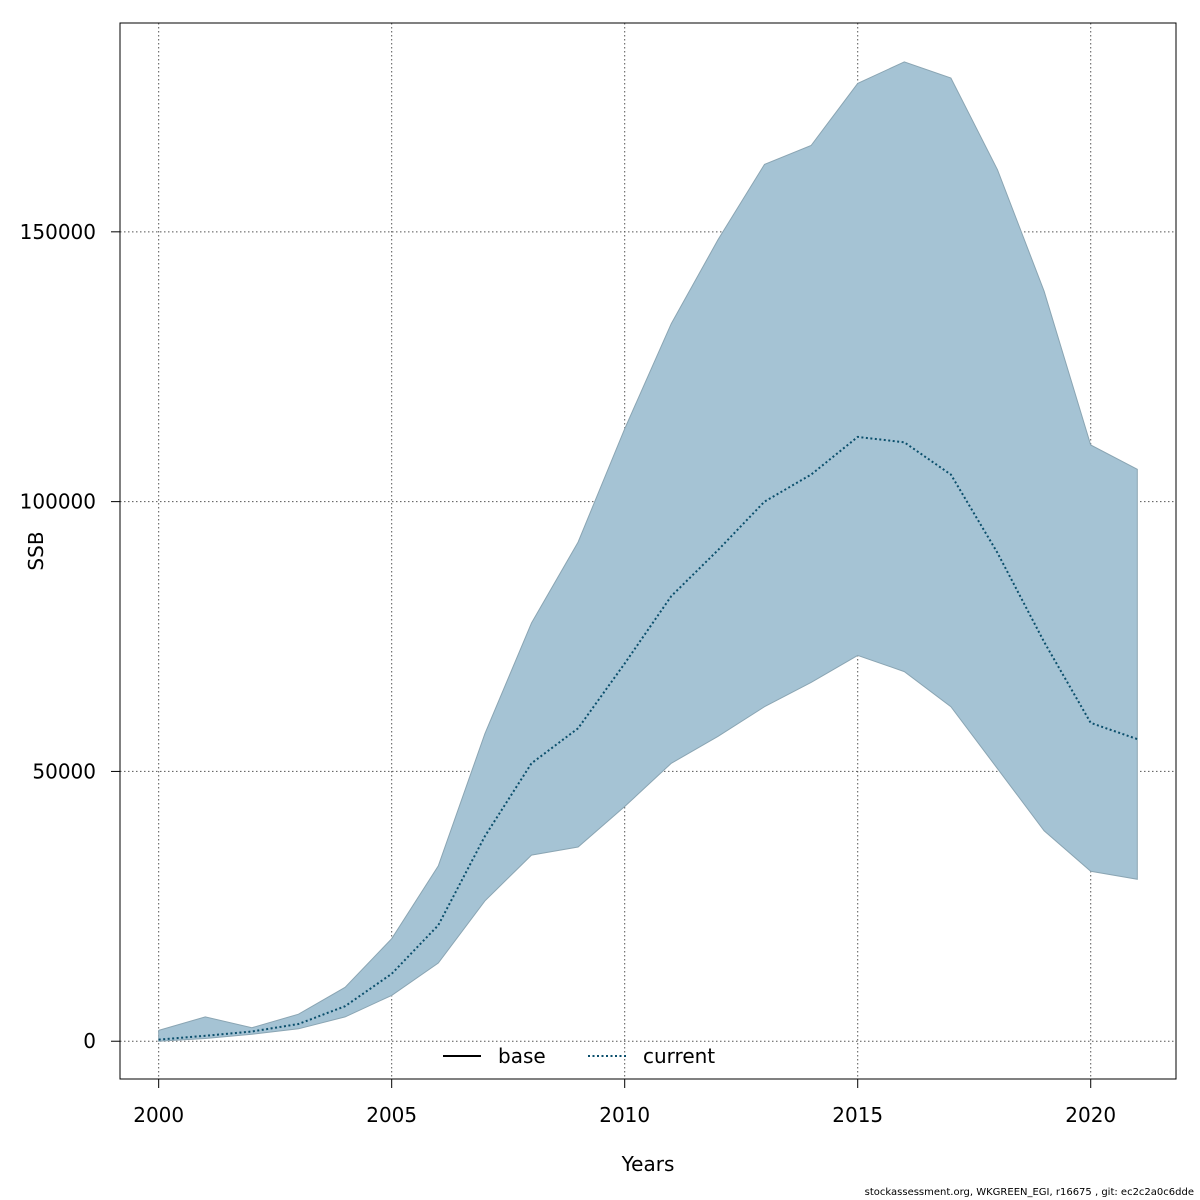  What do you see at coordinates (679, 1056) in the screenshot?
I see `legend-label-current: current` at bounding box center [679, 1056].